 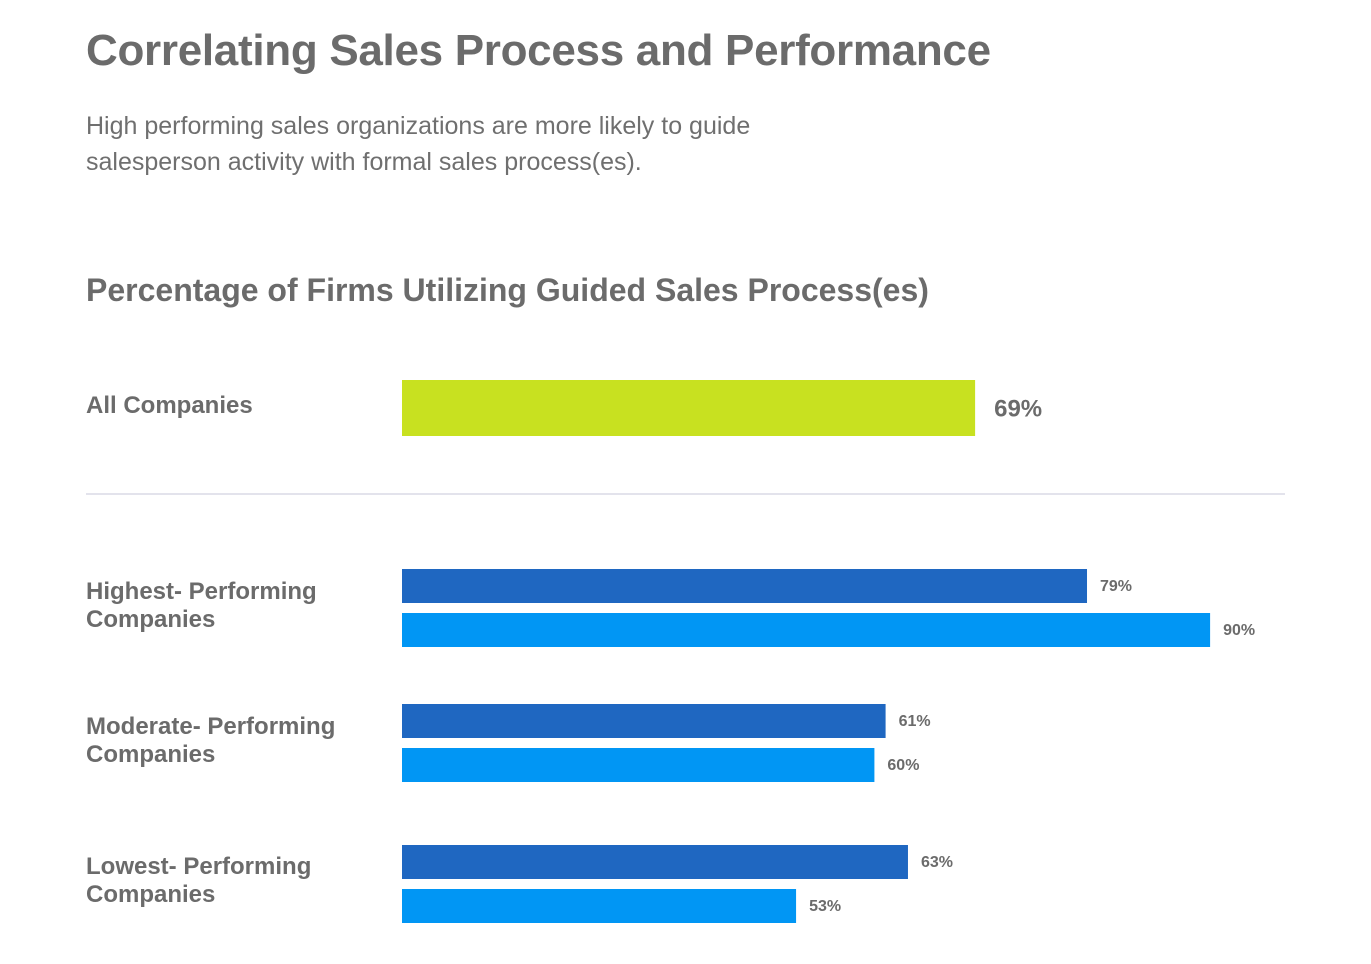 What do you see at coordinates (903, 765) in the screenshot?
I see `data-label-series_b-1: 60%` at bounding box center [903, 765].